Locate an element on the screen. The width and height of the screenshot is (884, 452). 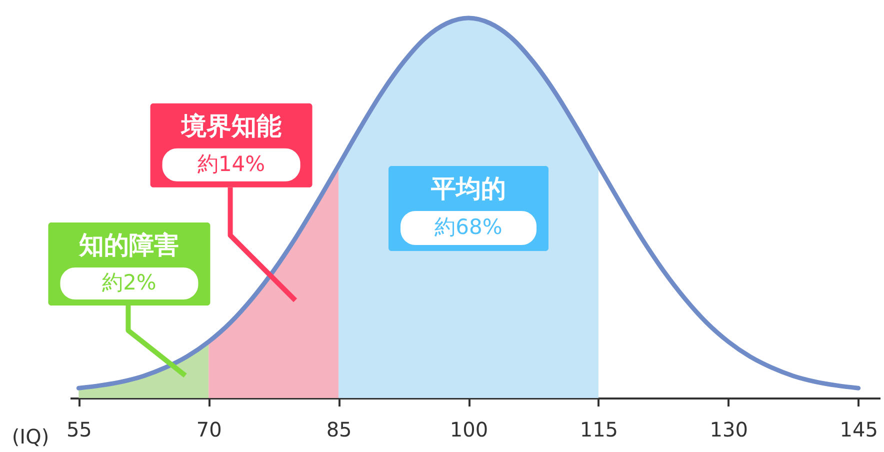
annotation: 約68% is located at coordinates (468, 227).